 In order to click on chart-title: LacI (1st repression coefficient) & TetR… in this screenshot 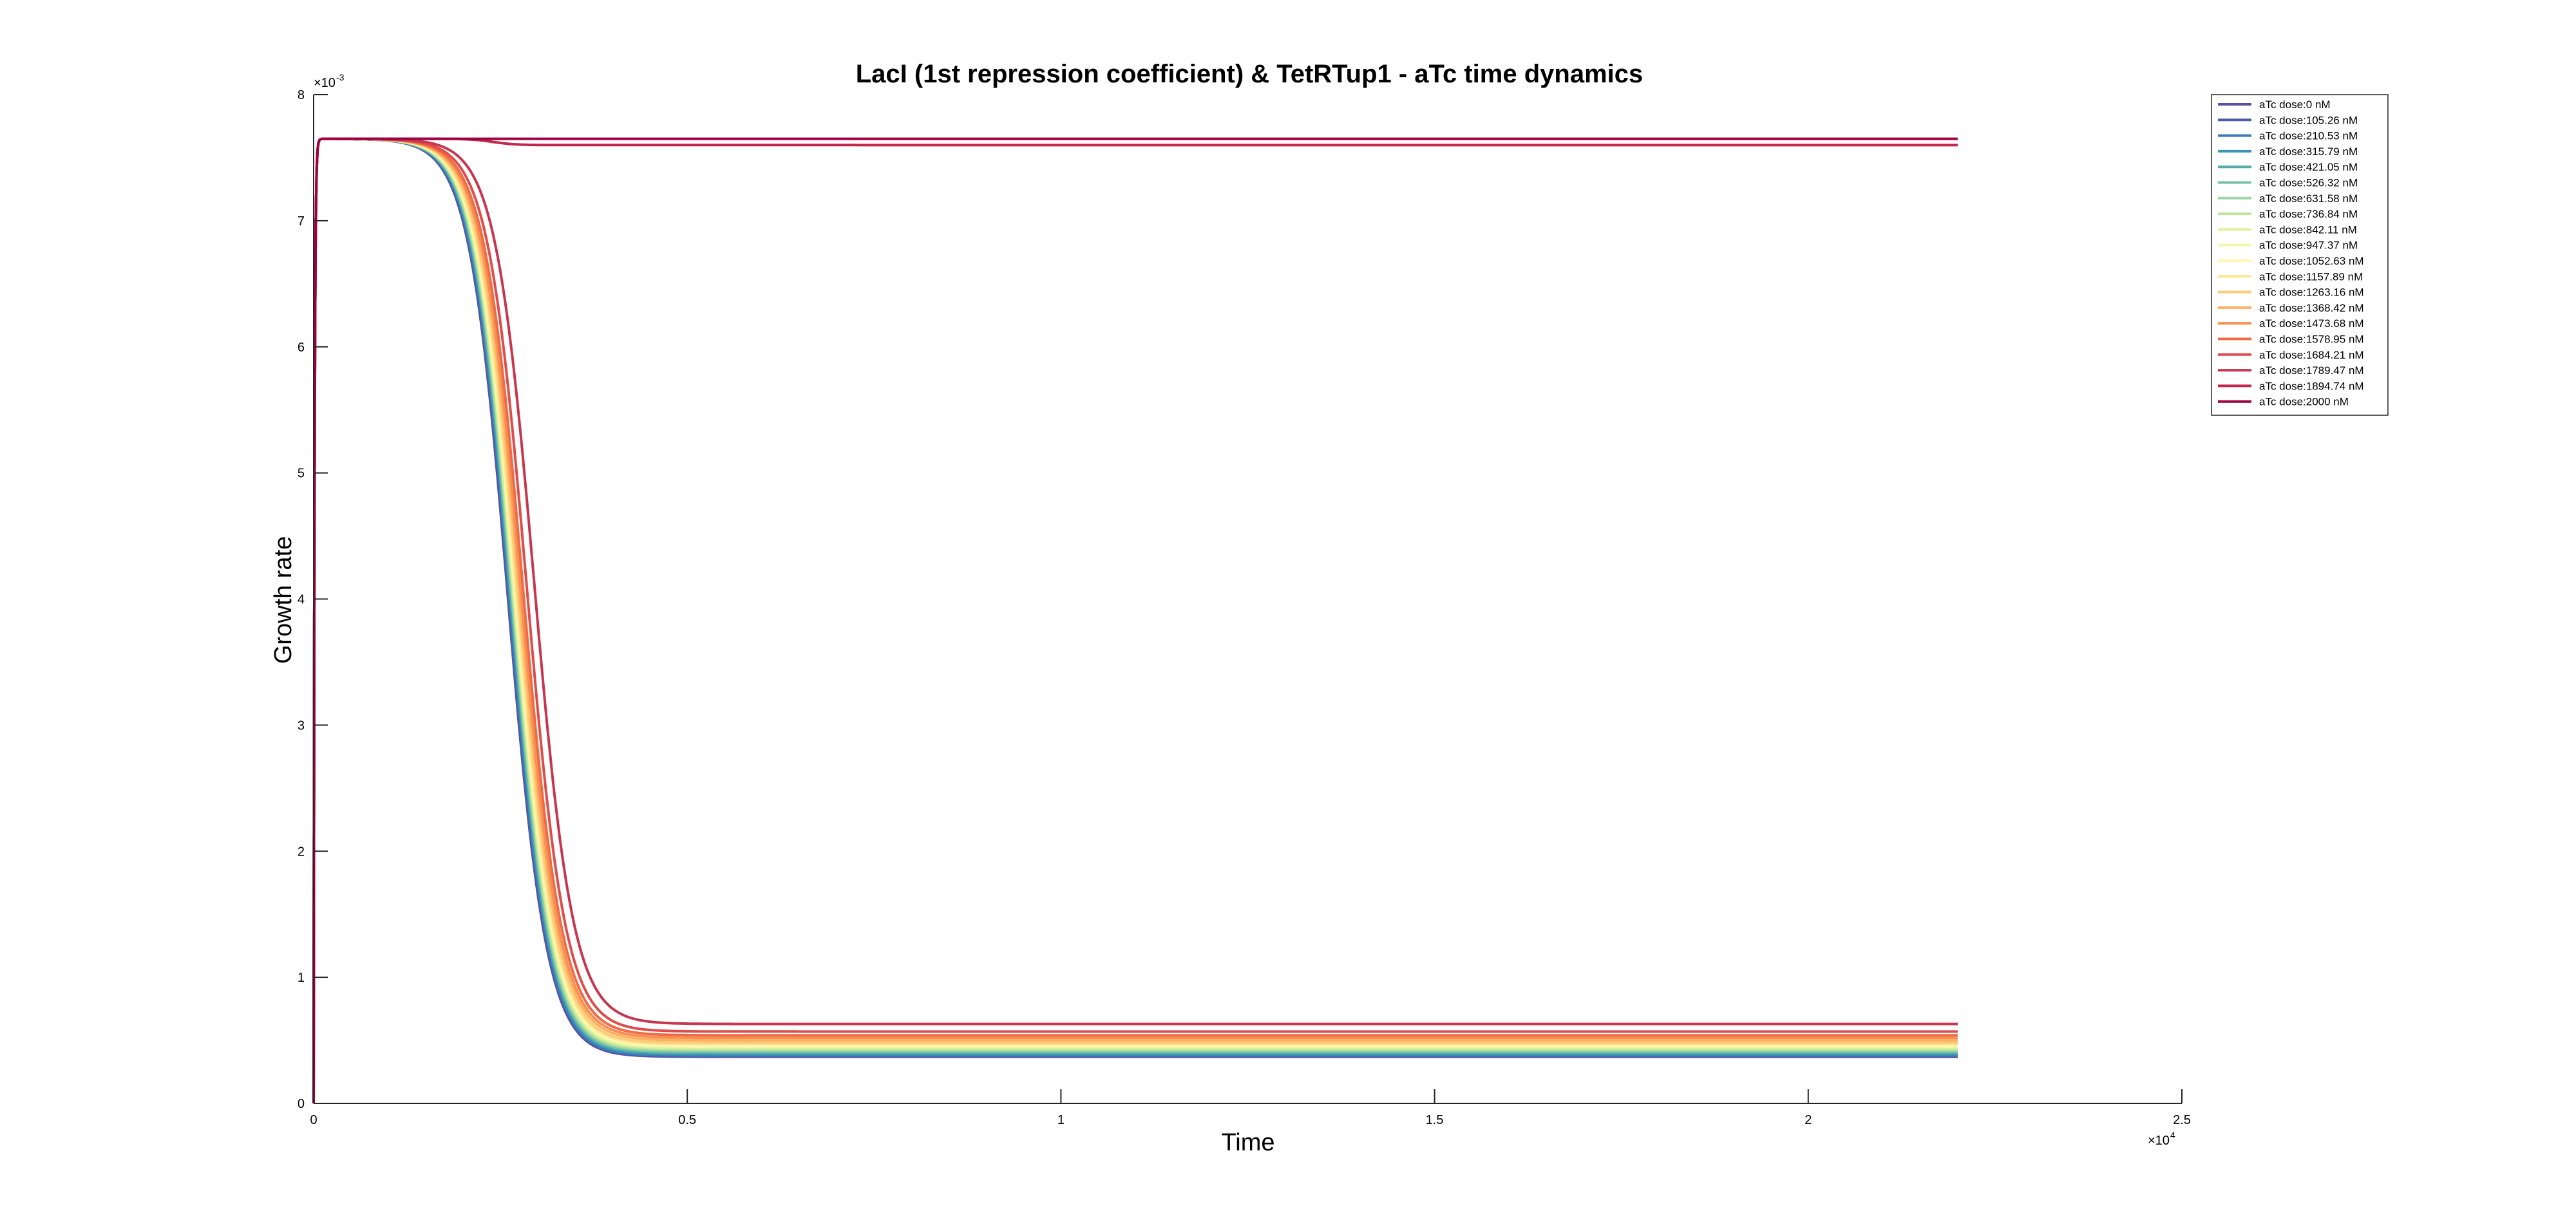, I will do `click(1250, 74)`.